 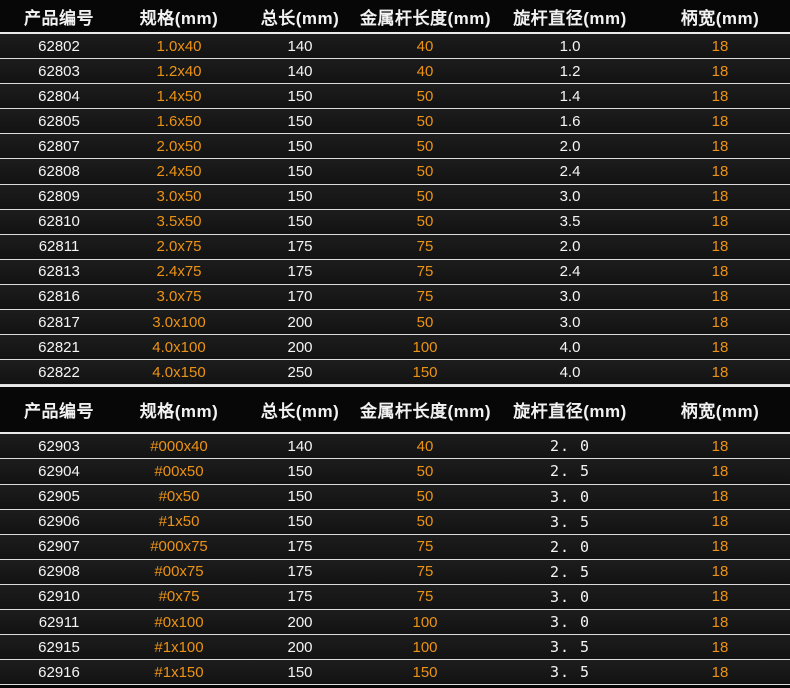 I want to click on cell-rod-length: 100, so click(x=425, y=647).